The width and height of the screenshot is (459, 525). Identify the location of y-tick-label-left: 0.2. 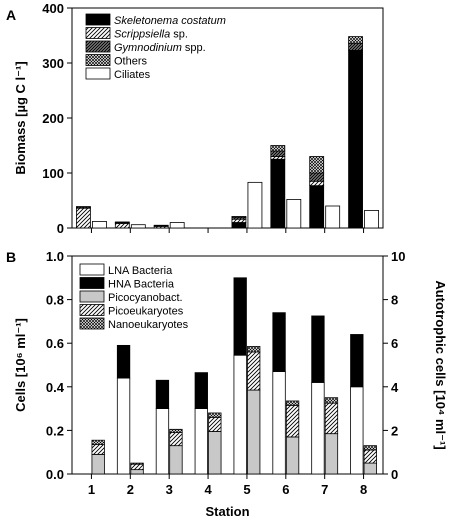
(55, 430).